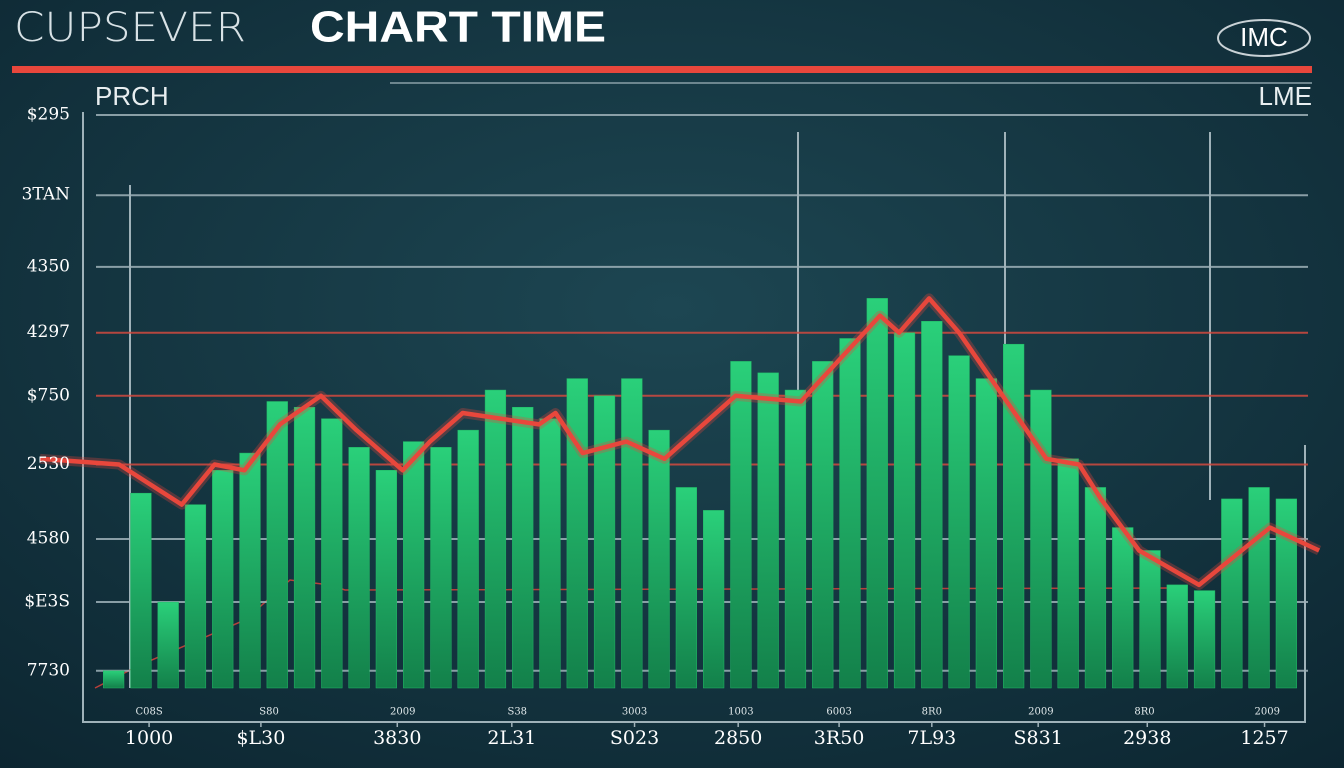 The image size is (1344, 768). What do you see at coordinates (48, 332) in the screenshot?
I see `y-tick-label: 4297` at bounding box center [48, 332].